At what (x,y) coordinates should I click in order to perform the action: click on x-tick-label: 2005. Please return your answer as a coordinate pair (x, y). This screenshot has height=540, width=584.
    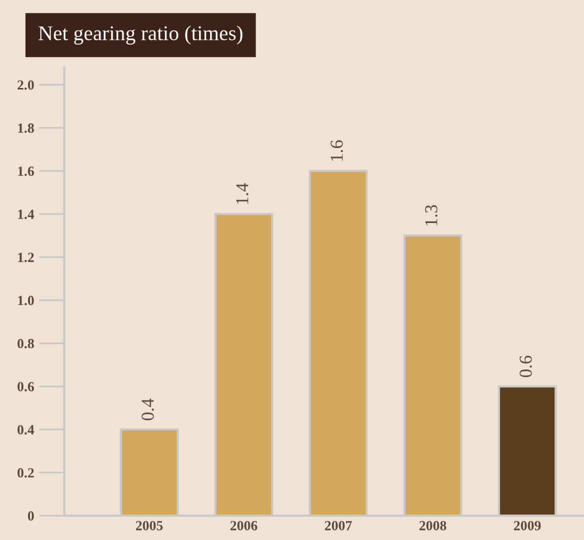
    Looking at the image, I should click on (149, 525).